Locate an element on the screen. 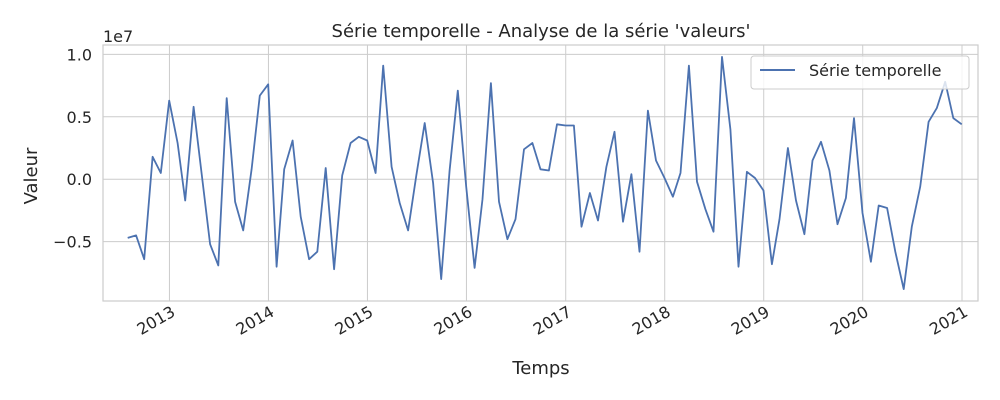 The image size is (1000, 400). x-axis-ticks: 2013 2014 2015 2016 2017 2018 2019 2020 2021 is located at coordinates (552, 320).